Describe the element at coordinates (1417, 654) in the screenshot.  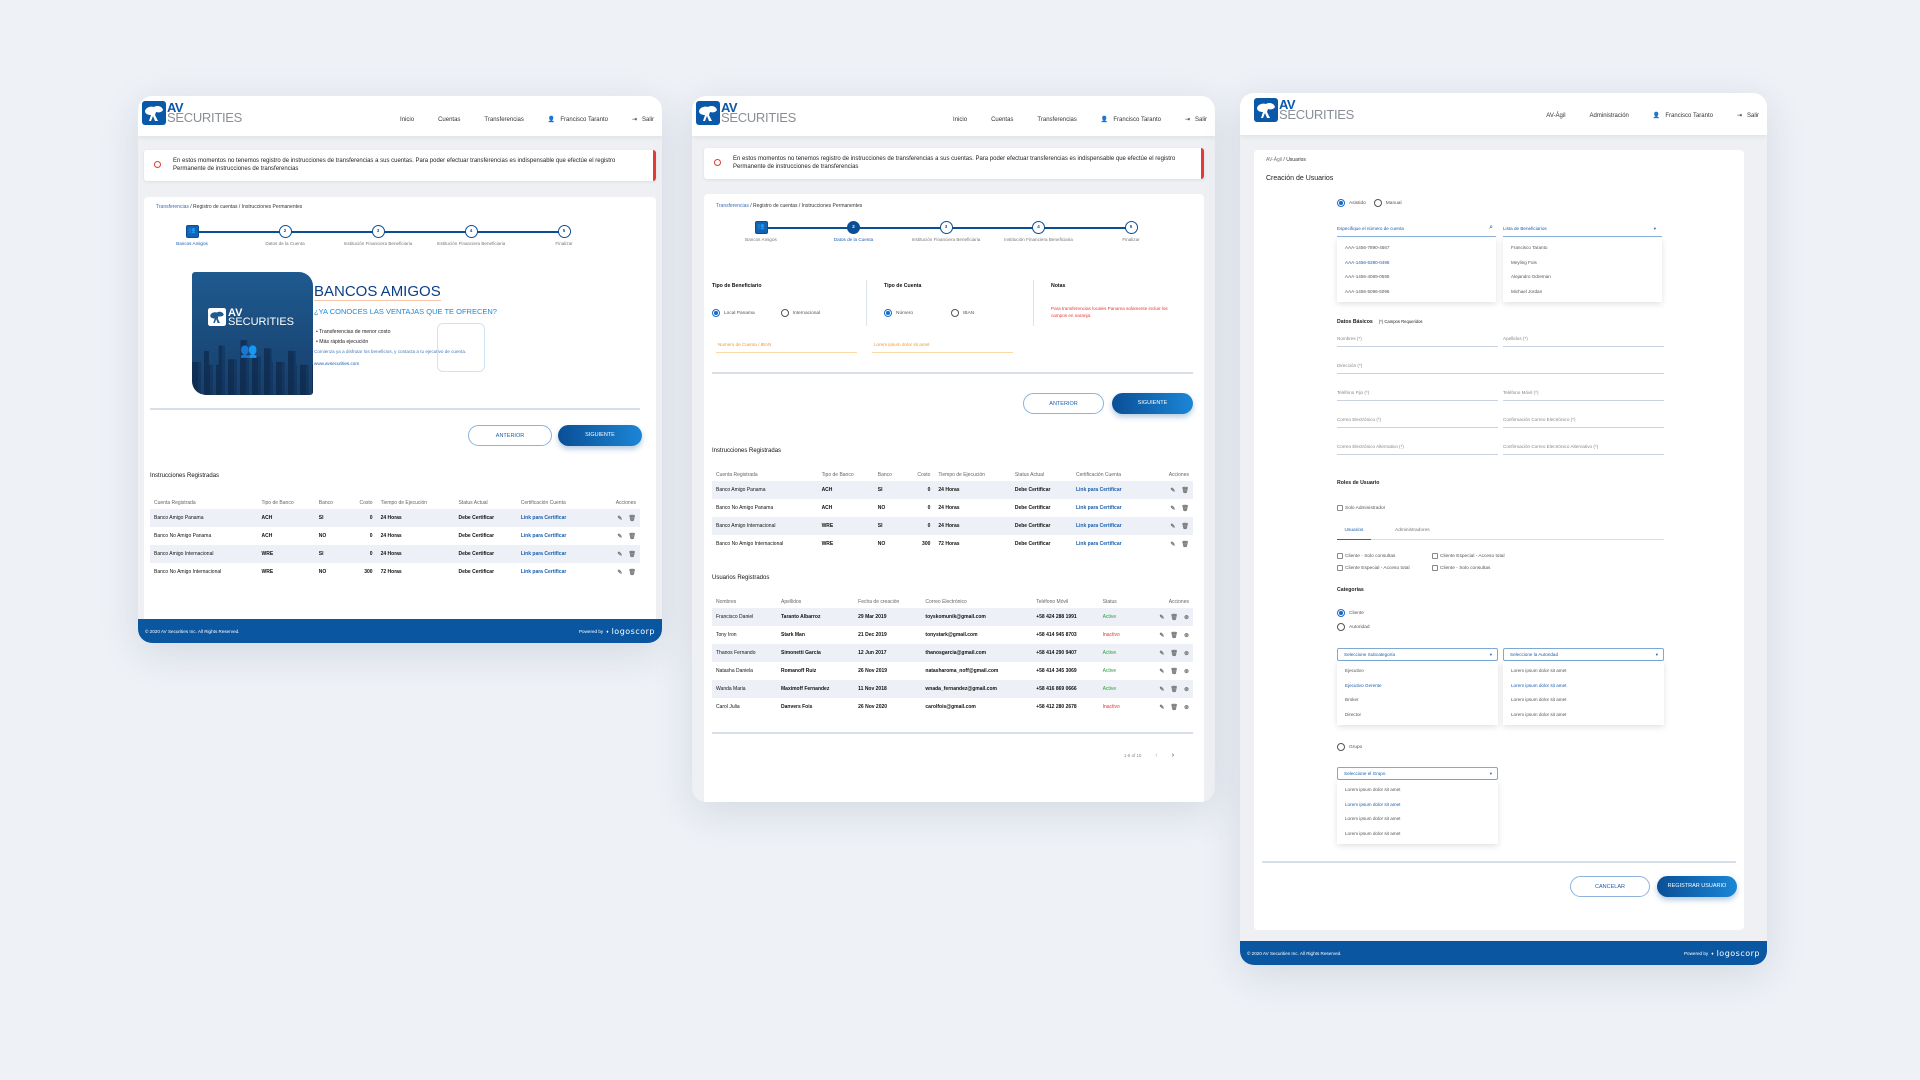
I see `subcategory-select: Seleccione Subcategoría` at that location.